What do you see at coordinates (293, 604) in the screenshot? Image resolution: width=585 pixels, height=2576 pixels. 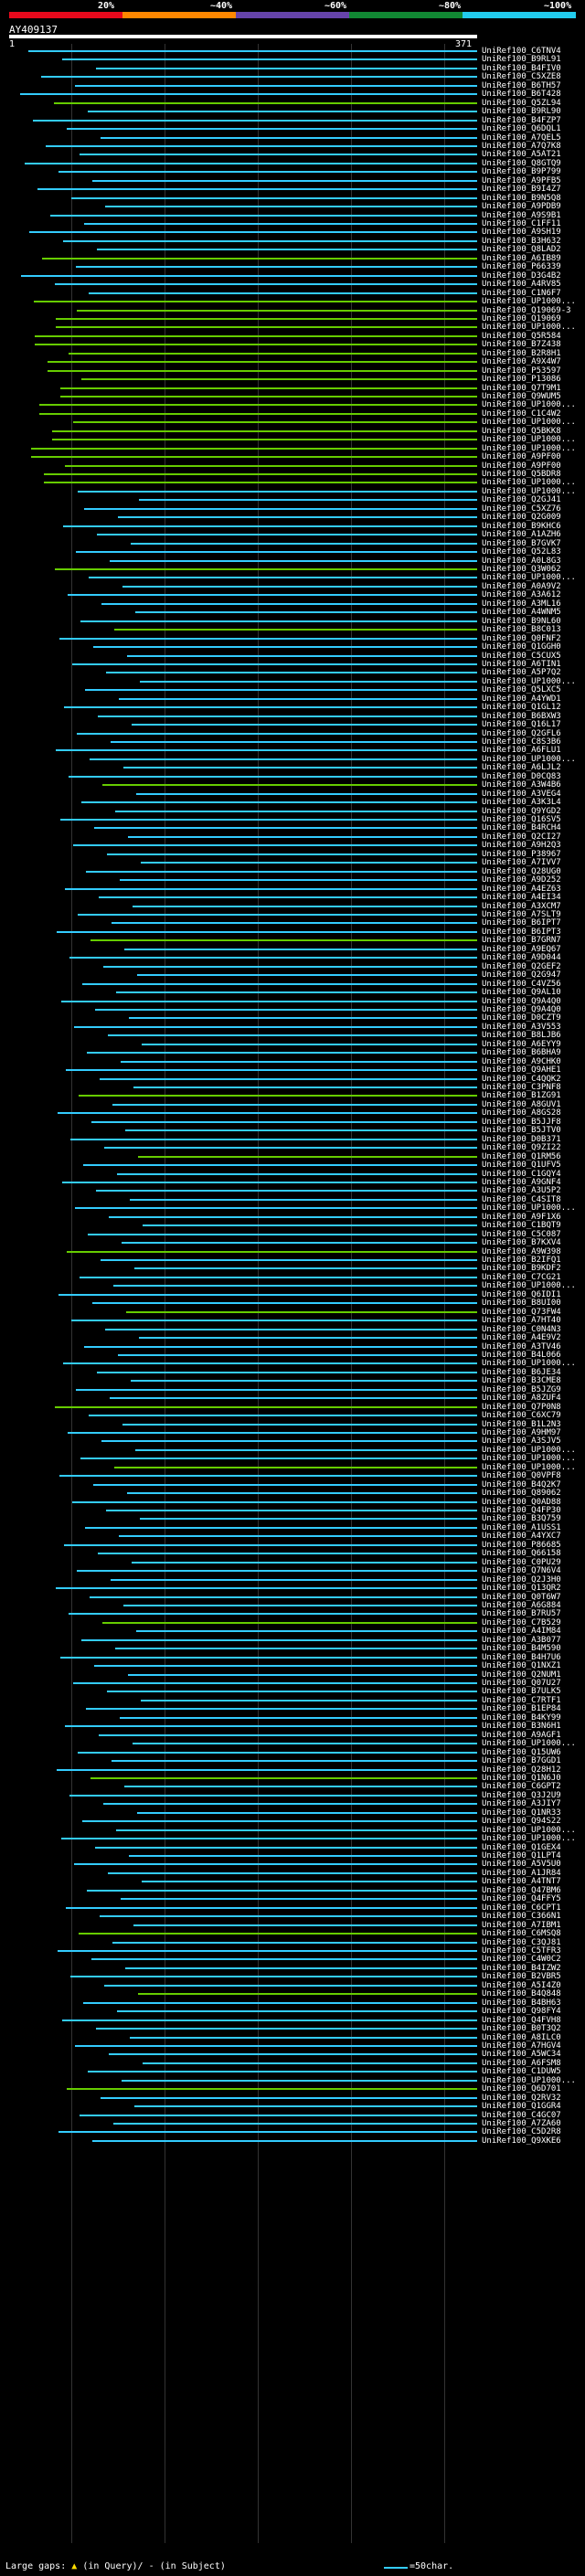 I see `hit-row: UniRef100_A3ML16` at bounding box center [293, 604].